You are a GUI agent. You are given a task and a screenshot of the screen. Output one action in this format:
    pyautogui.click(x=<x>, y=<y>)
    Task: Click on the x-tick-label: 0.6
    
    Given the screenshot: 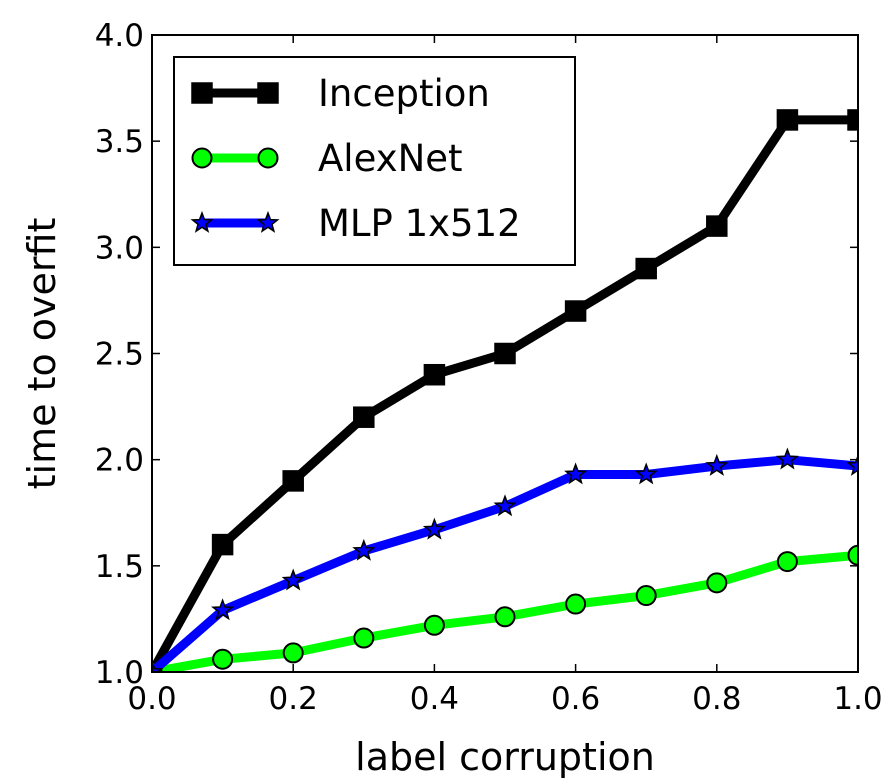 What is the action you would take?
    pyautogui.click(x=575, y=699)
    